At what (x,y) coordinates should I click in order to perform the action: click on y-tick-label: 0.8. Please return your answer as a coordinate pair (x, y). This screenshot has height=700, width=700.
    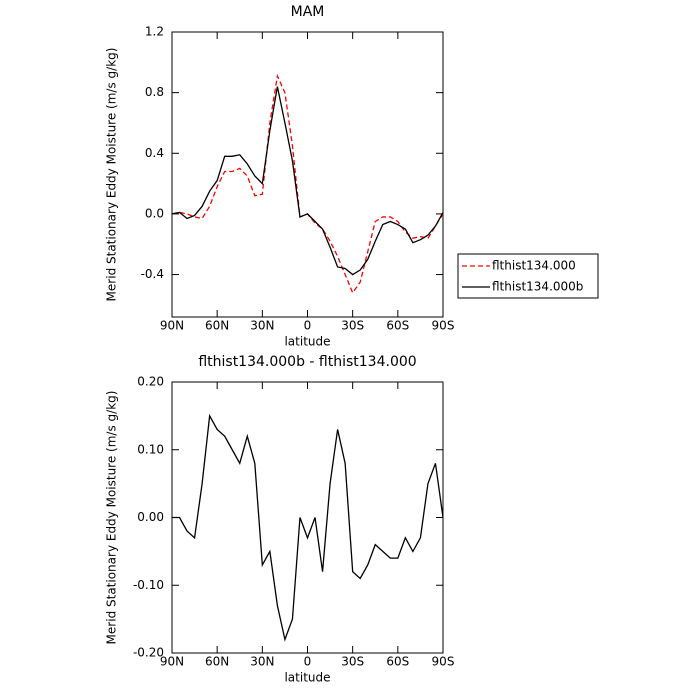
    Looking at the image, I should click on (154, 92).